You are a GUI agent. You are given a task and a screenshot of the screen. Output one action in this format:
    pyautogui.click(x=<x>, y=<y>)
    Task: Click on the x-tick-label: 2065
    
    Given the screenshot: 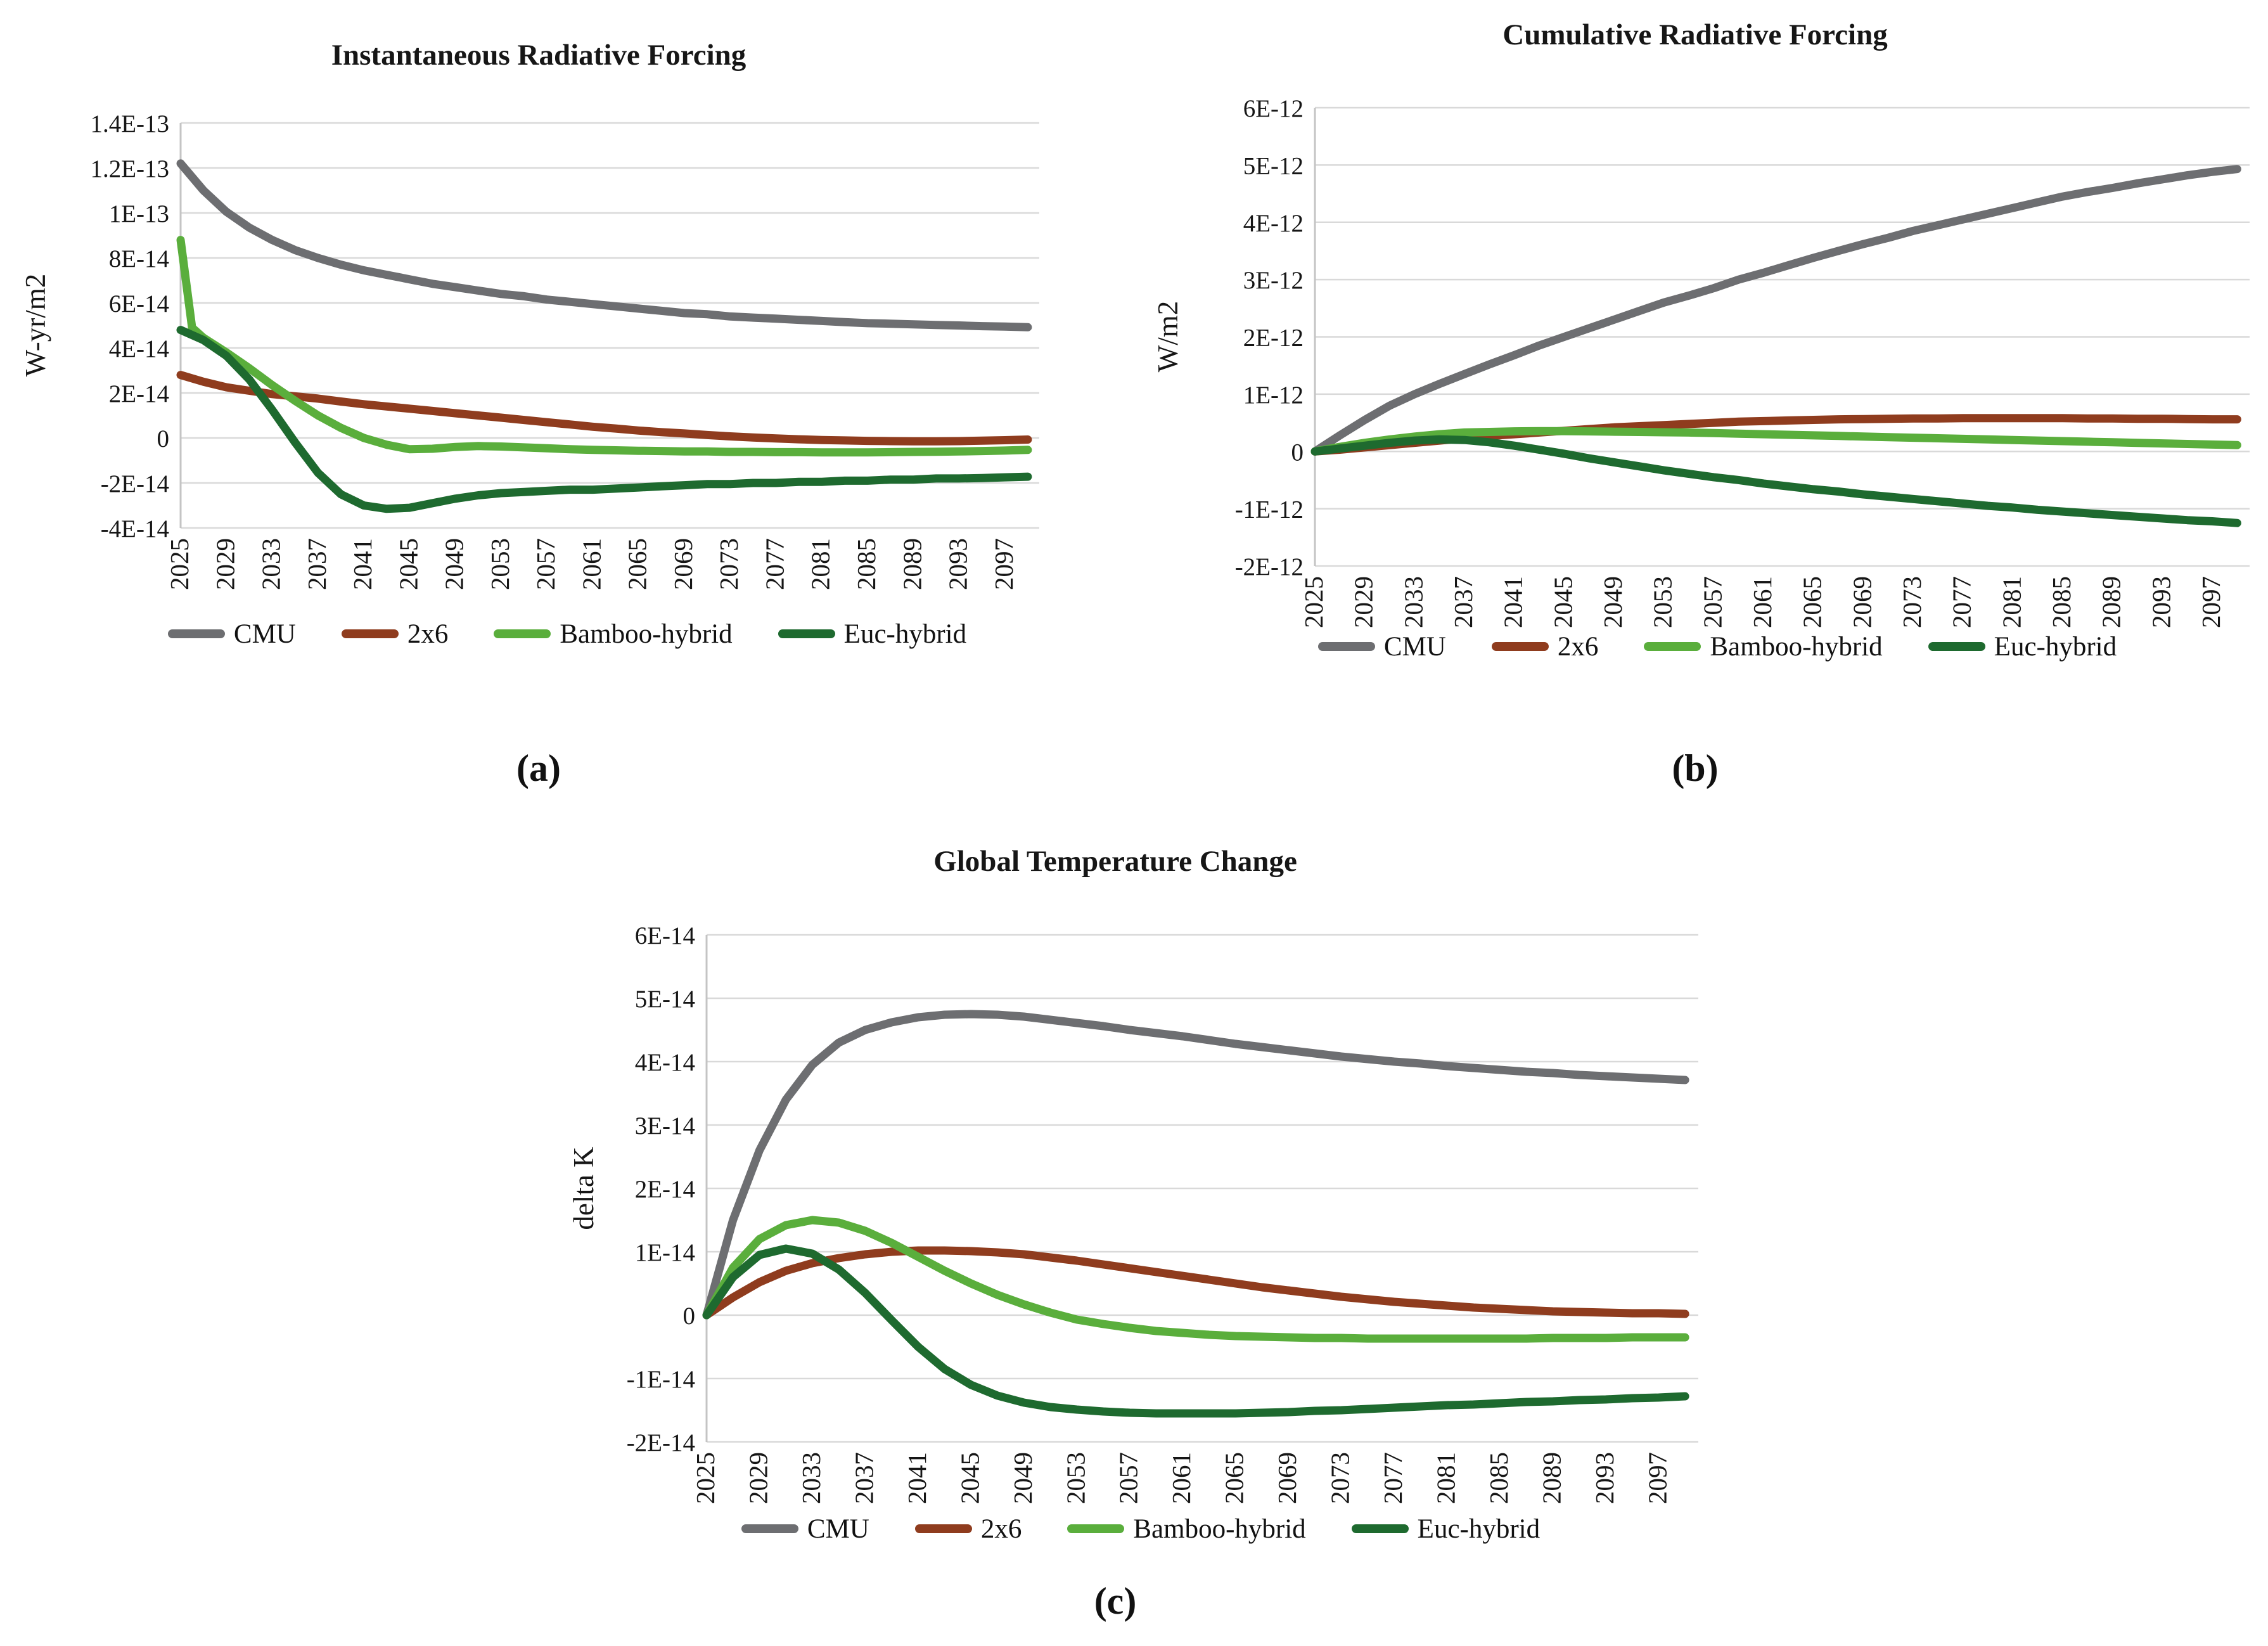 What is the action you would take?
    pyautogui.click(x=1812, y=602)
    